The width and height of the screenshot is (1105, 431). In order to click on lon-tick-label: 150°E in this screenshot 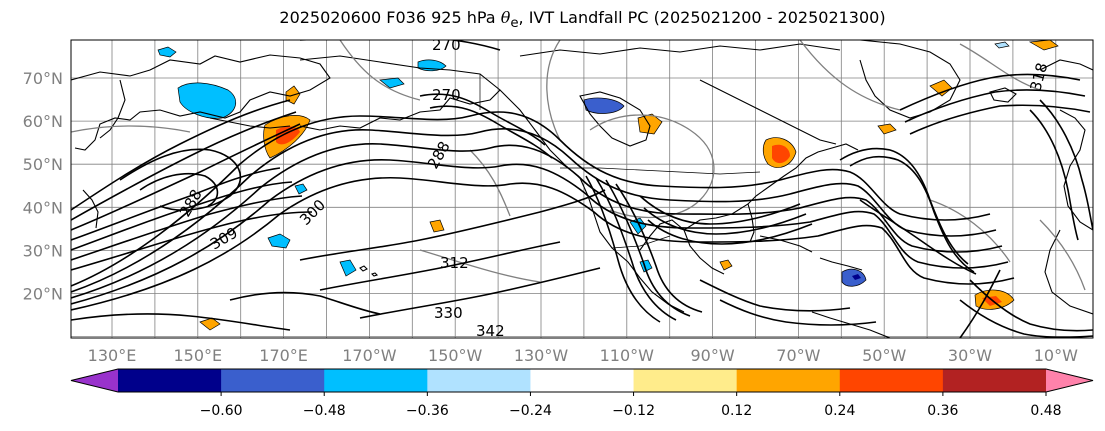, I will do `click(197, 355)`.